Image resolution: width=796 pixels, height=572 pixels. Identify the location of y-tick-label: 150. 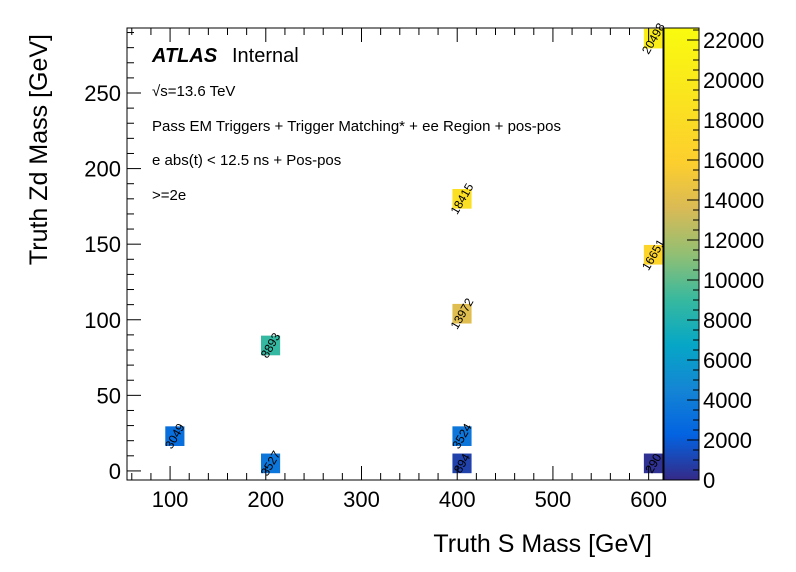
(102, 244).